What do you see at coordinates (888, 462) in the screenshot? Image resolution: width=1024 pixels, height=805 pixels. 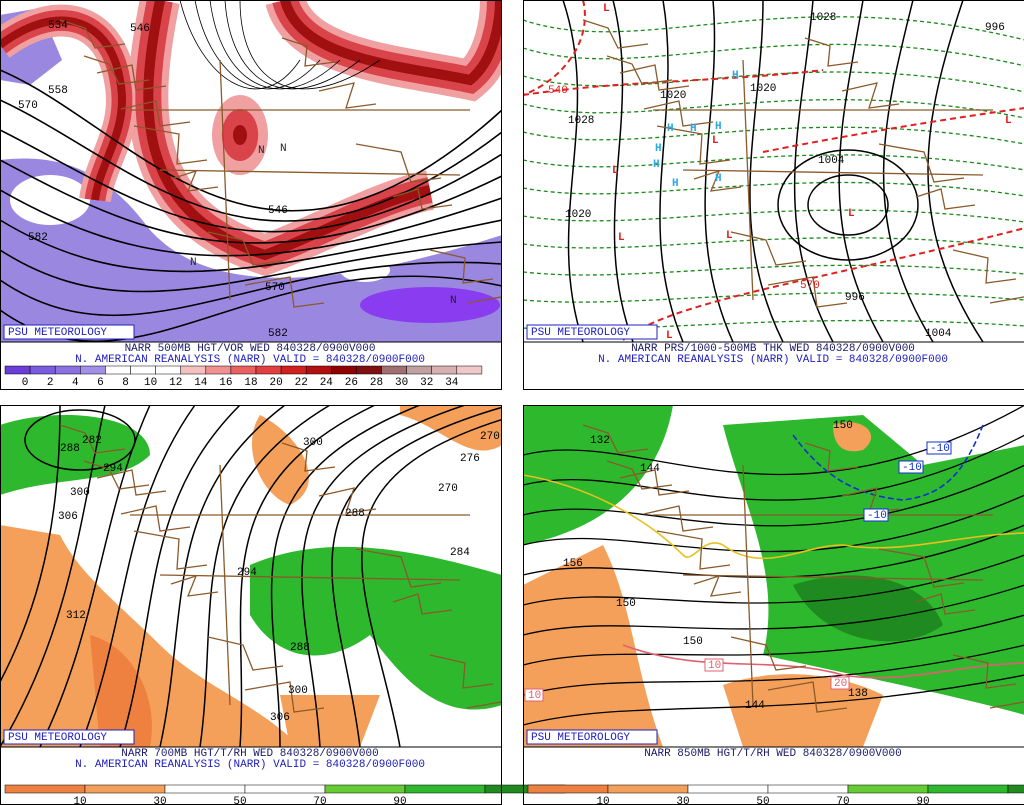 I see `isotherm` at bounding box center [888, 462].